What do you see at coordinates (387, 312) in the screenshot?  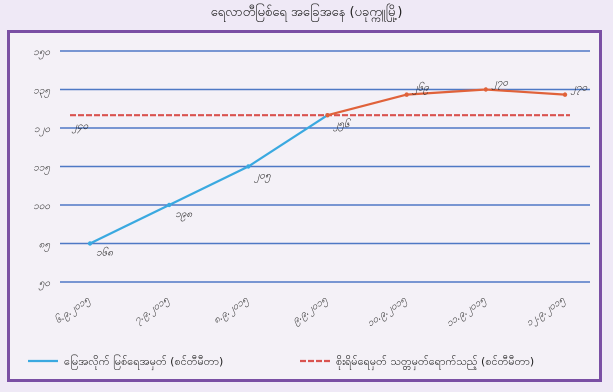 I see `x-tick-label: ၁၀.၉.၂၀၁၅` at bounding box center [387, 312].